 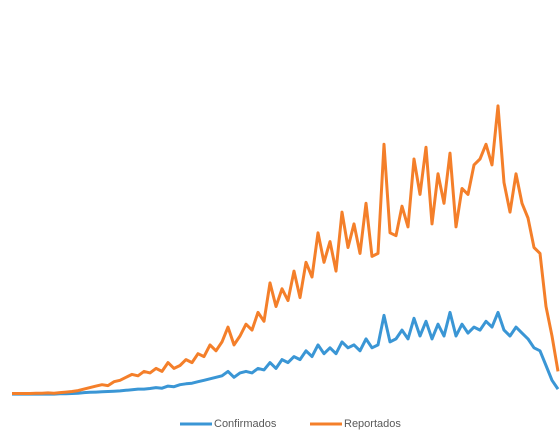 What do you see at coordinates (372, 424) in the screenshot?
I see `legend-label: Reportados` at bounding box center [372, 424].